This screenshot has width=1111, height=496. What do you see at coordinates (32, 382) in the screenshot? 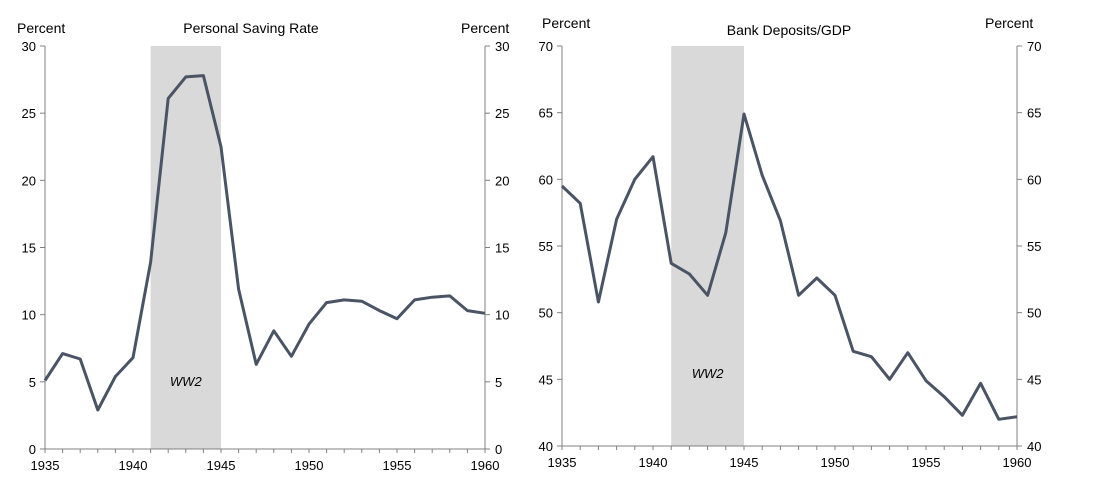
I see `y-tick-label-left: 5` at bounding box center [32, 382].